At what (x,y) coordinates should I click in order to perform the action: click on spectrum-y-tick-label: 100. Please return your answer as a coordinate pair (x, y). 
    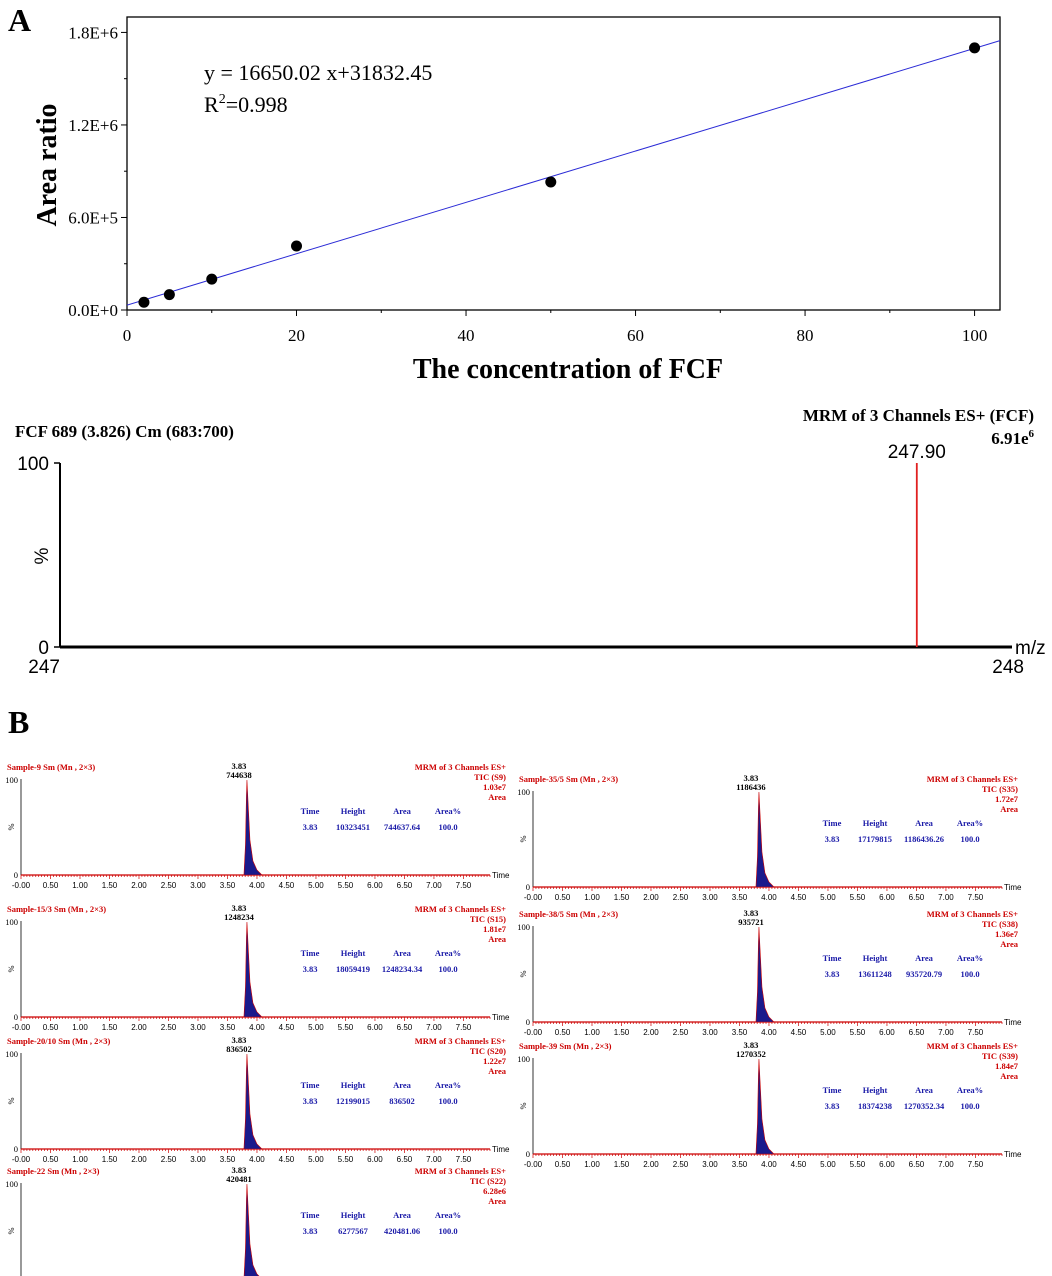
    Looking at the image, I should click on (33, 464).